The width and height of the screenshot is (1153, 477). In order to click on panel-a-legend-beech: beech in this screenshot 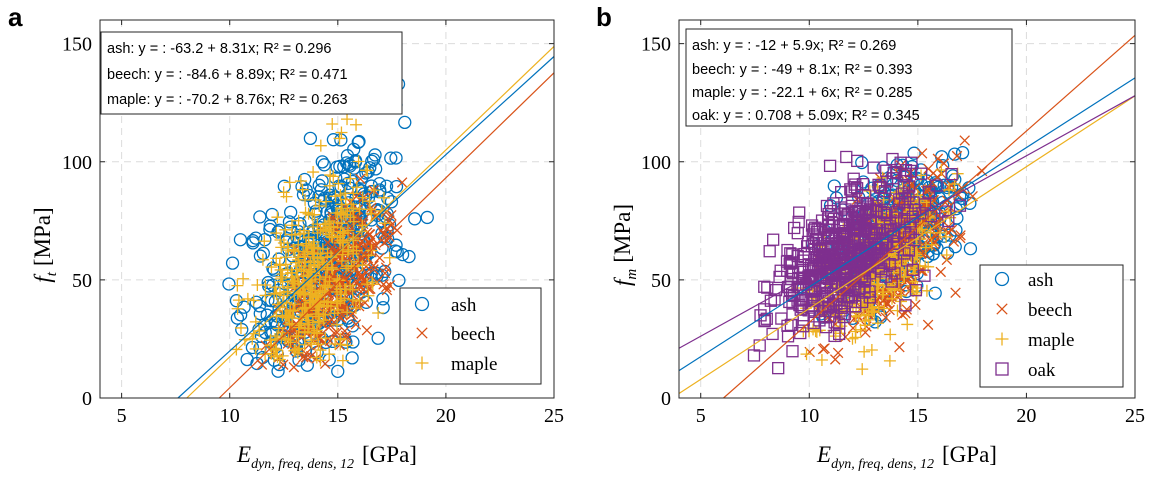, I will do `click(473, 334)`.